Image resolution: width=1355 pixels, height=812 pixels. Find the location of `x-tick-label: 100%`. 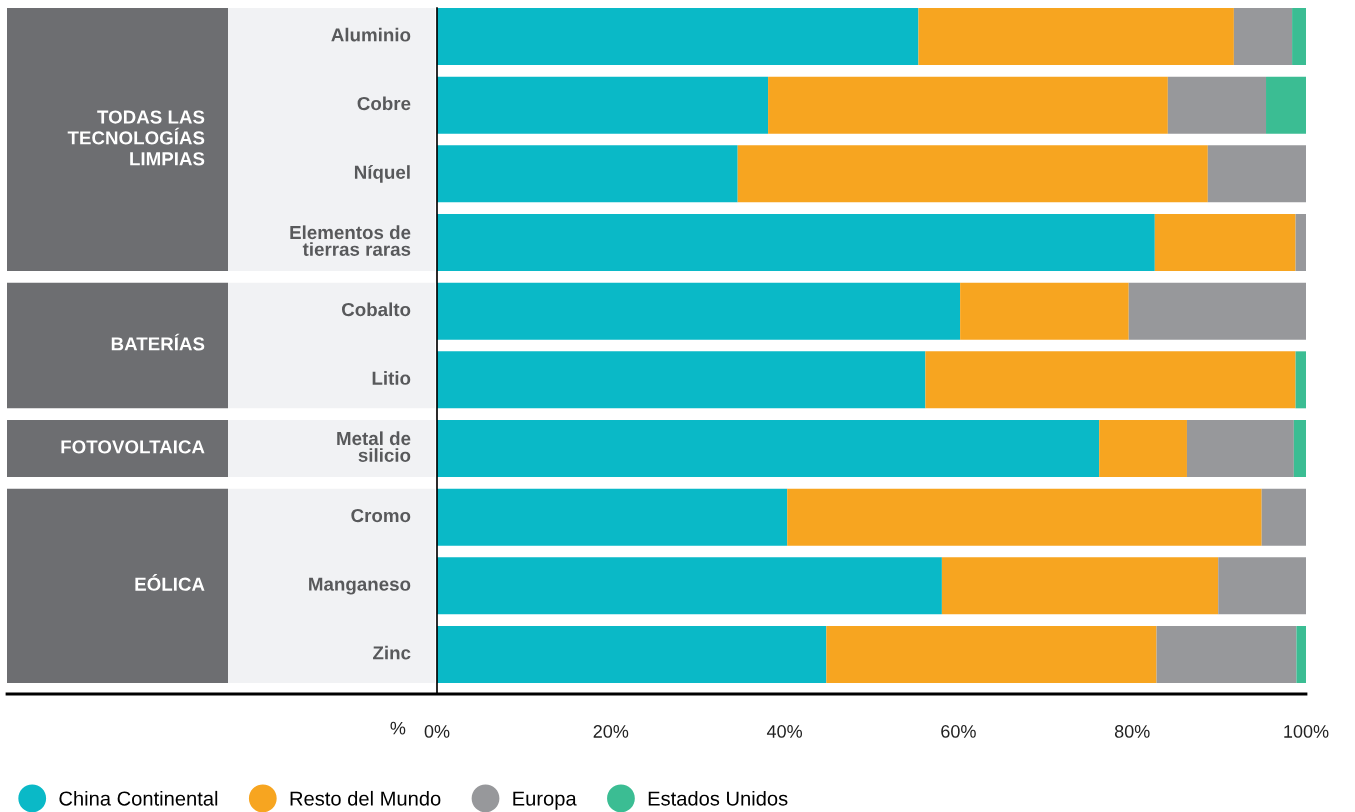

x-tick-label: 100% is located at coordinates (1306, 731).